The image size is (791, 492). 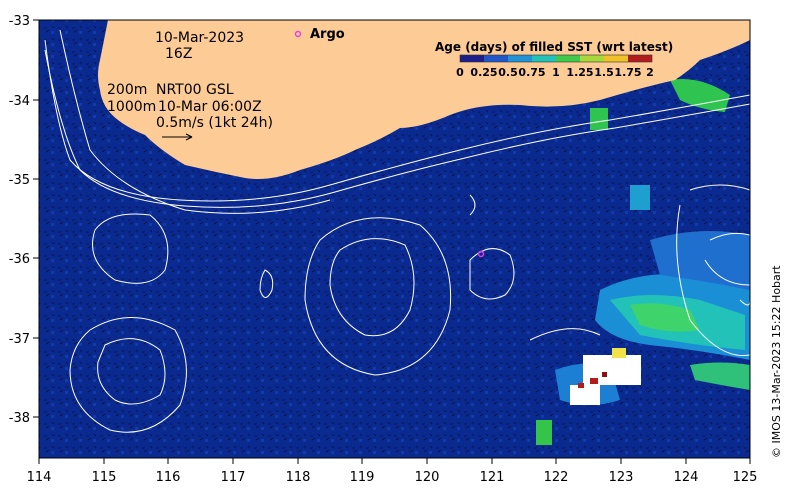 What do you see at coordinates (686, 477) in the screenshot?
I see `x-tick-label: 124` at bounding box center [686, 477].